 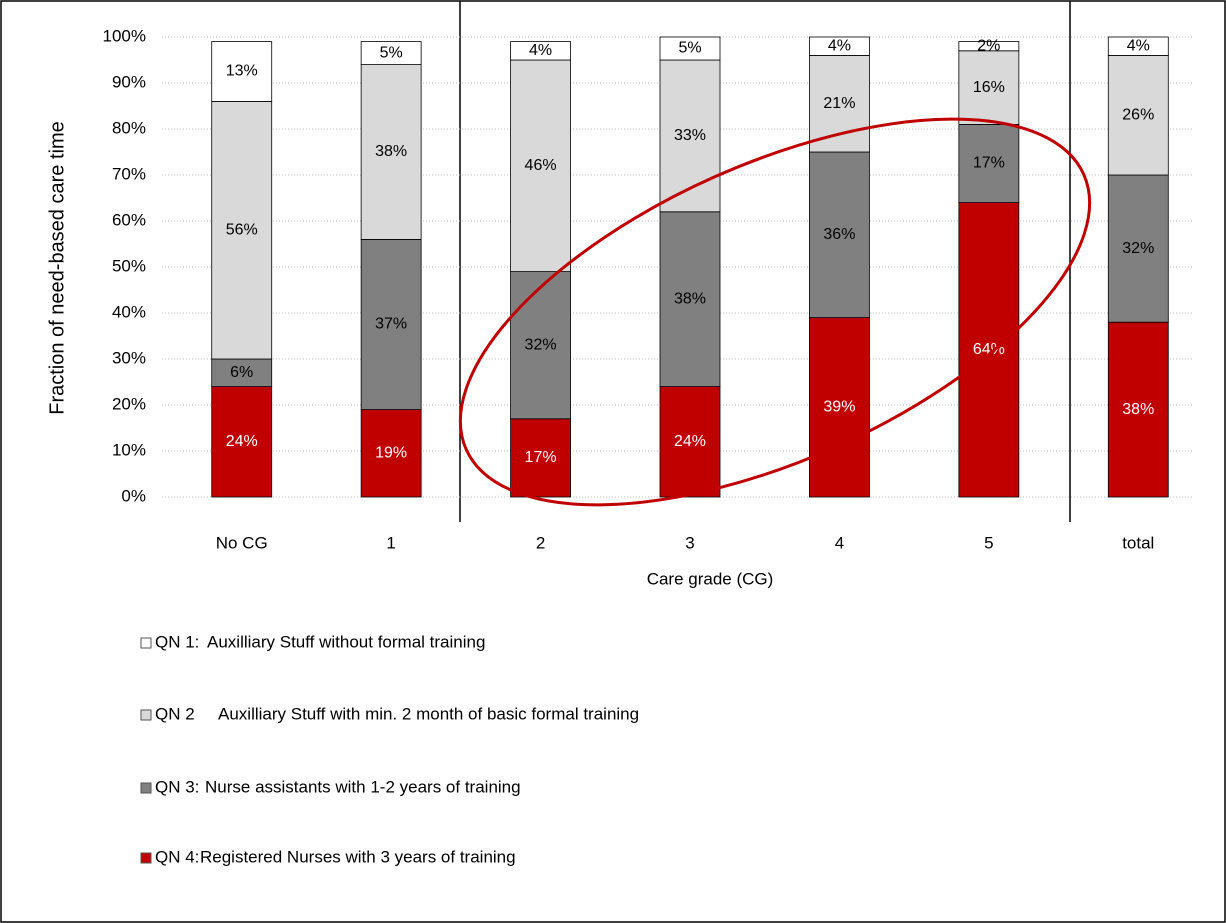 What do you see at coordinates (346, 641) in the screenshot?
I see `legend-description: Auxilliary Stuff without formal training` at bounding box center [346, 641].